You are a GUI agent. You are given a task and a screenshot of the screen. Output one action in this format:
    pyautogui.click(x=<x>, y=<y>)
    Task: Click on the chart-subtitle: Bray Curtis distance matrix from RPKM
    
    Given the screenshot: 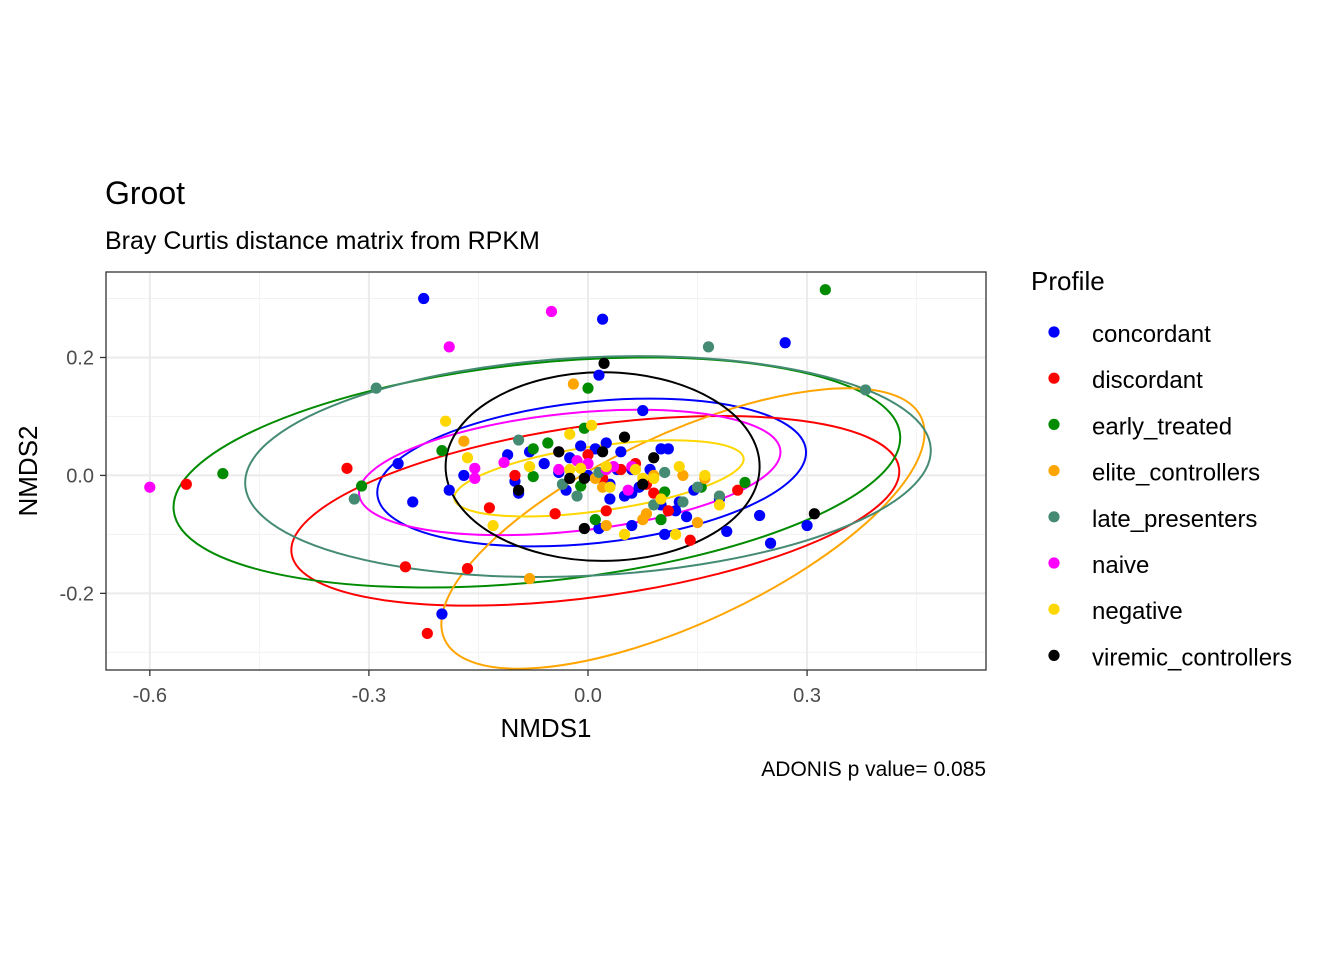 What is the action you would take?
    pyautogui.click(x=322, y=241)
    